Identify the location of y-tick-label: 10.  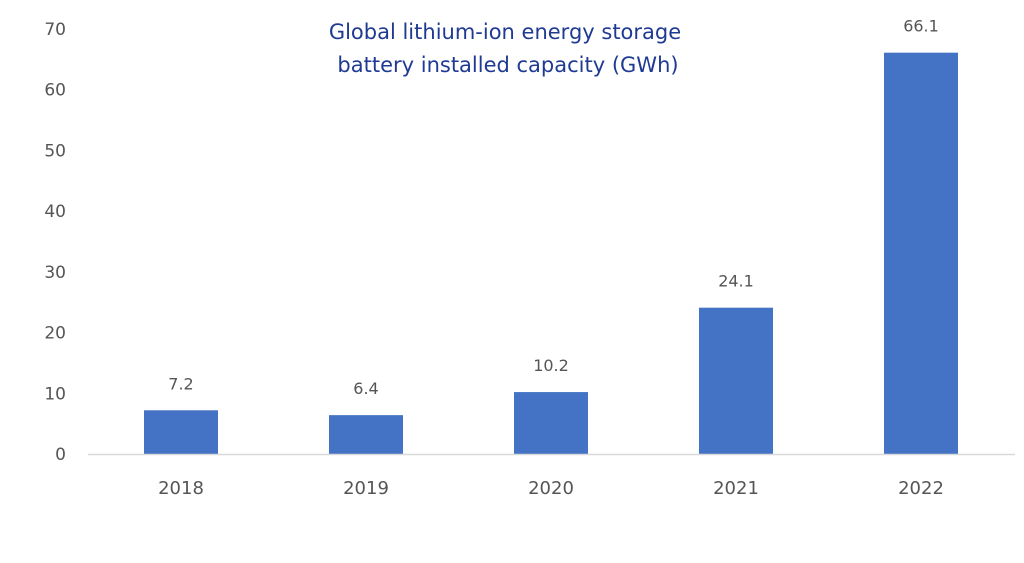
(55, 394).